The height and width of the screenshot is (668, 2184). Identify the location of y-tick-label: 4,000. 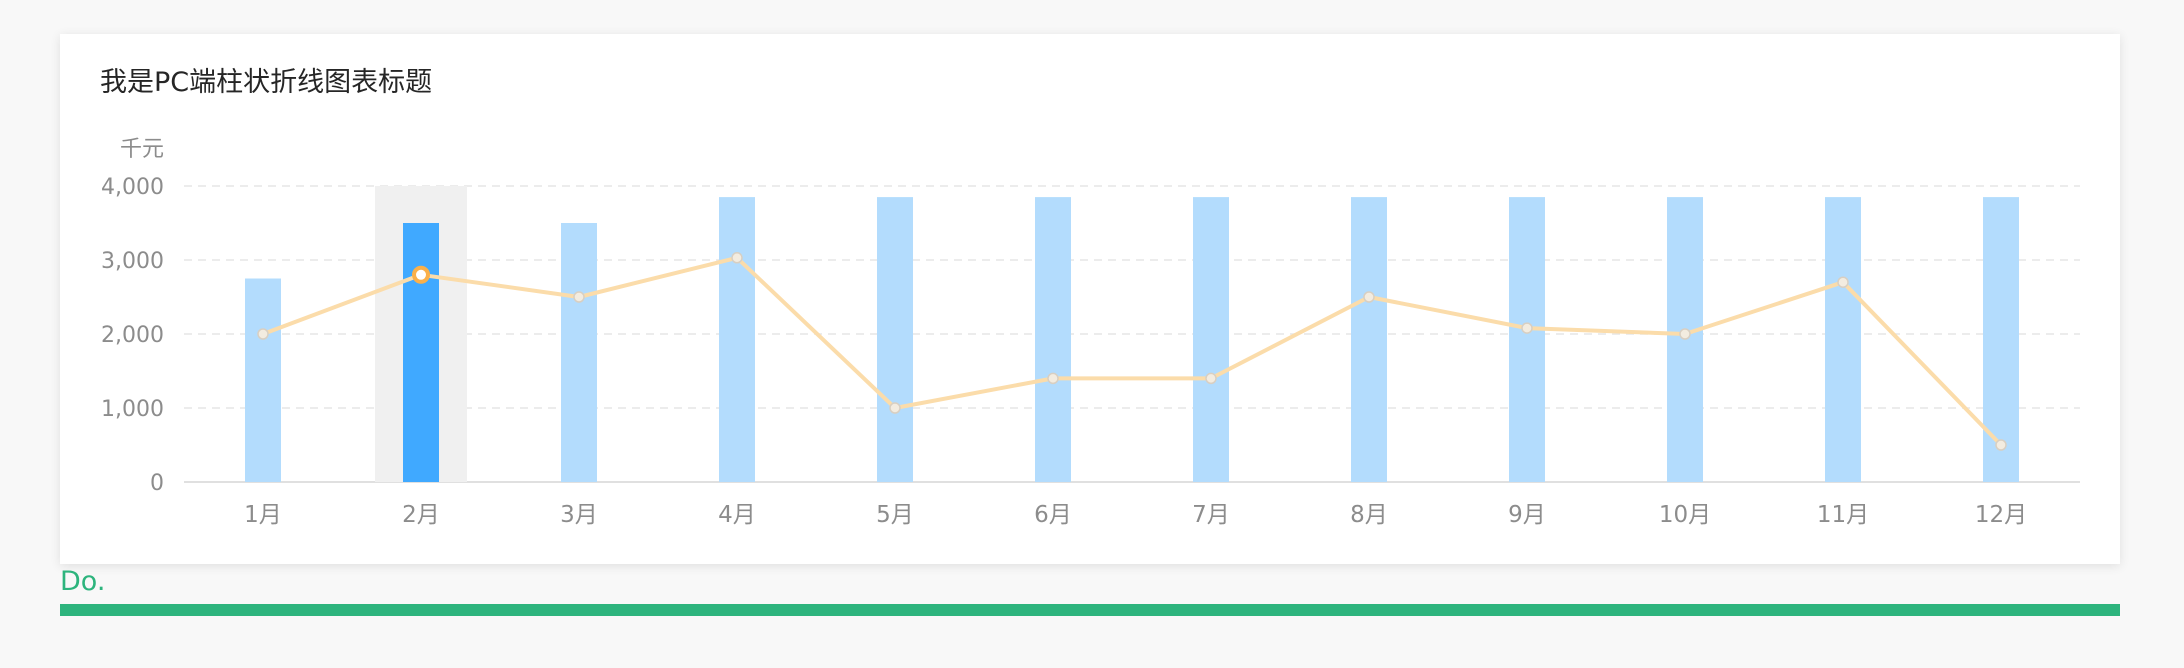
(132, 187).